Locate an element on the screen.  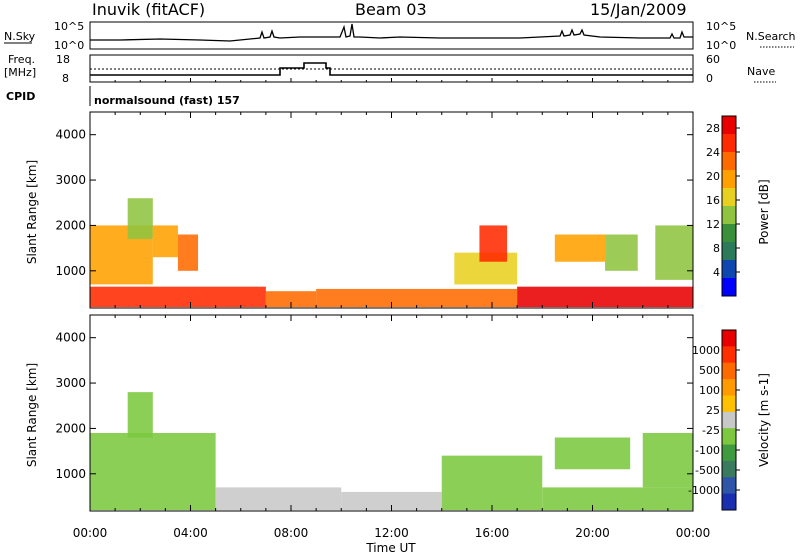
nave-tick-top: 60 is located at coordinates (713, 59).